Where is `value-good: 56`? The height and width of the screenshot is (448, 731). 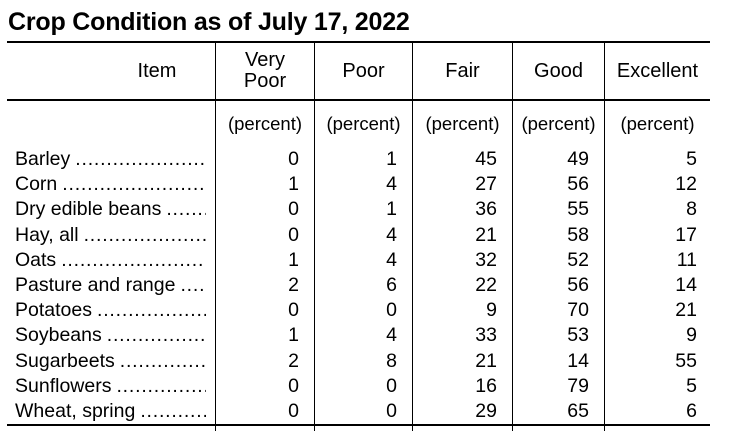
value-good: 56 is located at coordinates (559, 185).